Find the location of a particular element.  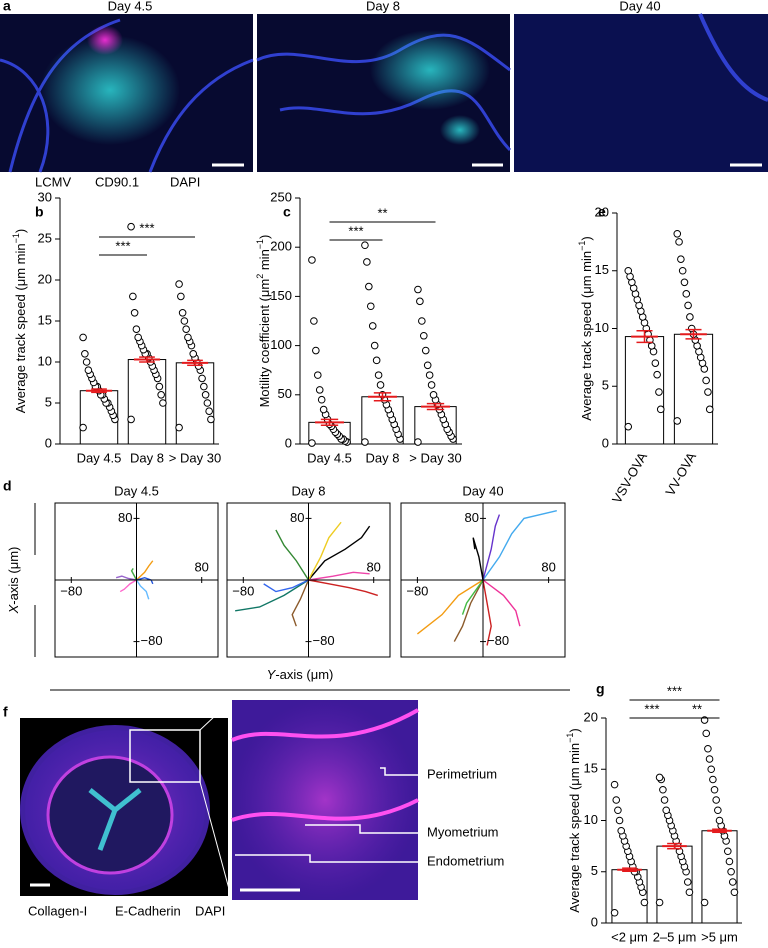

y-tick-label: 25 is located at coordinates (45, 237).